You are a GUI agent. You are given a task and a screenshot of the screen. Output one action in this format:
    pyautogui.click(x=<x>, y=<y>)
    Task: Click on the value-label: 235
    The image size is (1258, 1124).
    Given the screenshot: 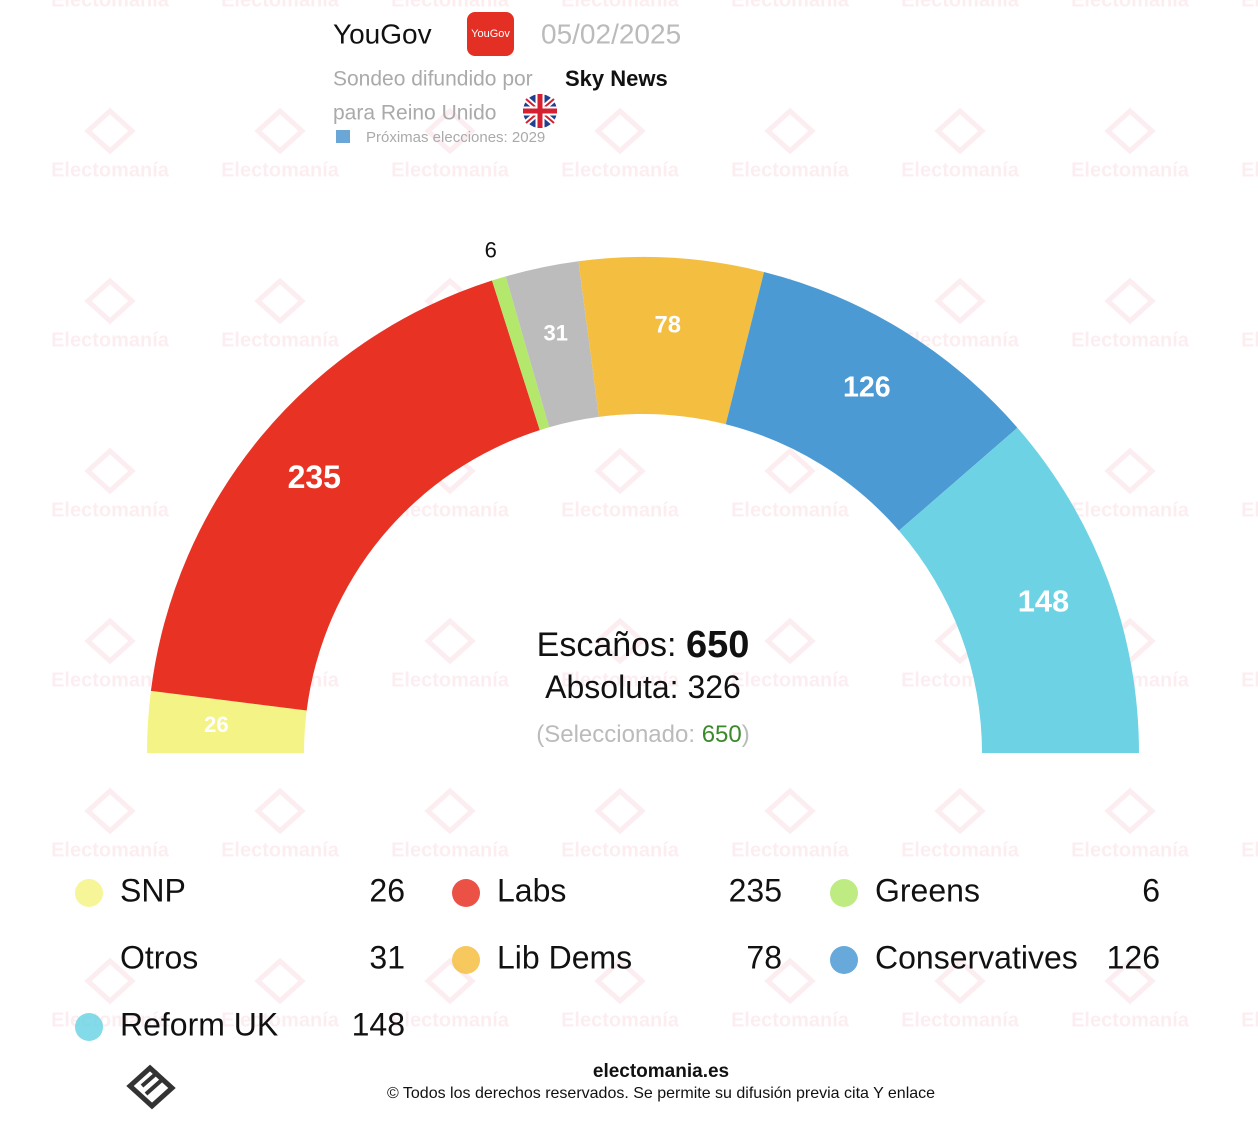 What is the action you would take?
    pyautogui.click(x=314, y=477)
    